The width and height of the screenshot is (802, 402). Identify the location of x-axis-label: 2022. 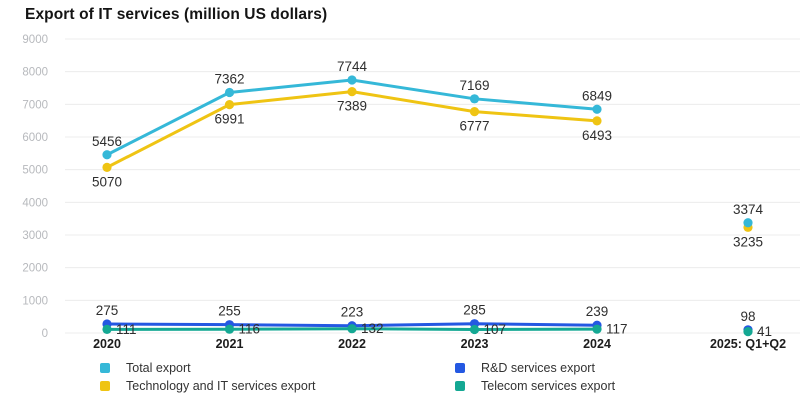
(352, 344).